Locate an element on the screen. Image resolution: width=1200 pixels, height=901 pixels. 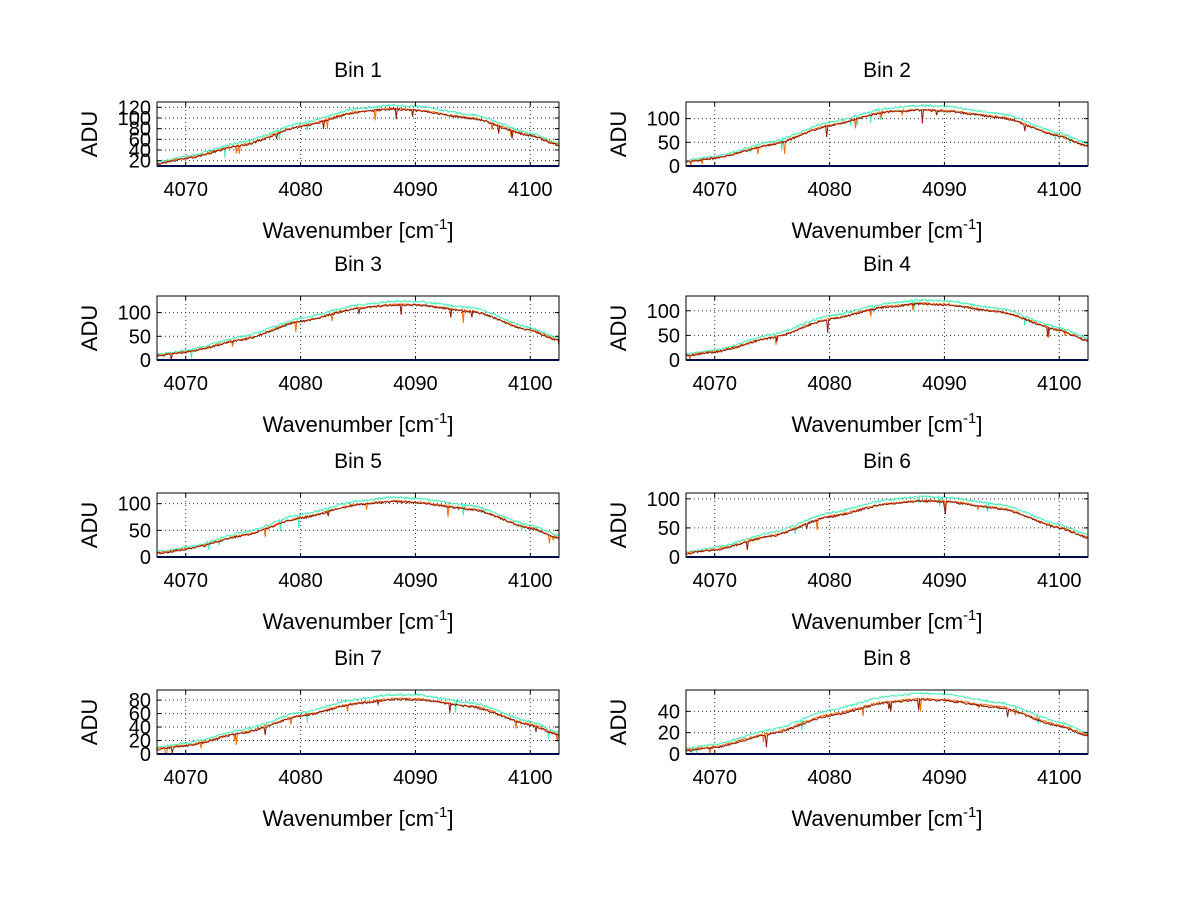
subplot-title: Bin 4 is located at coordinates (887, 264).